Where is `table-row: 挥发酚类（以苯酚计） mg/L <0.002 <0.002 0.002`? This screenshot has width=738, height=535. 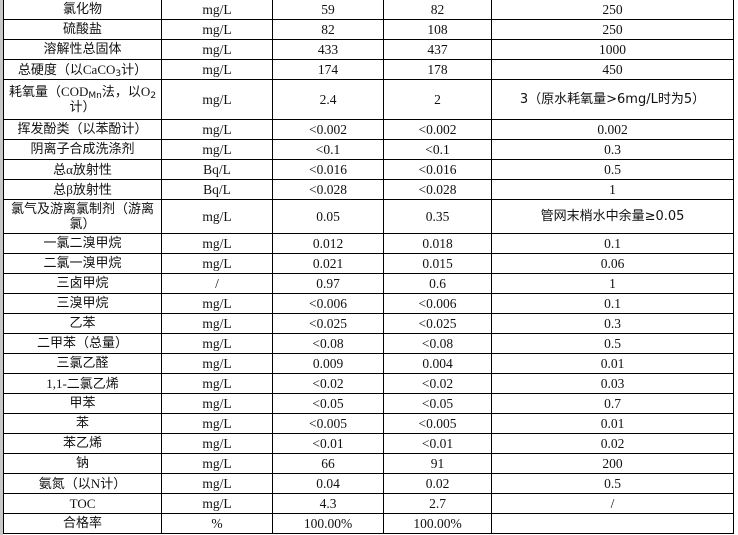 table-row: 挥发酚类（以苯酚计） mg/L <0.002 <0.002 0.002 is located at coordinates (368, 129).